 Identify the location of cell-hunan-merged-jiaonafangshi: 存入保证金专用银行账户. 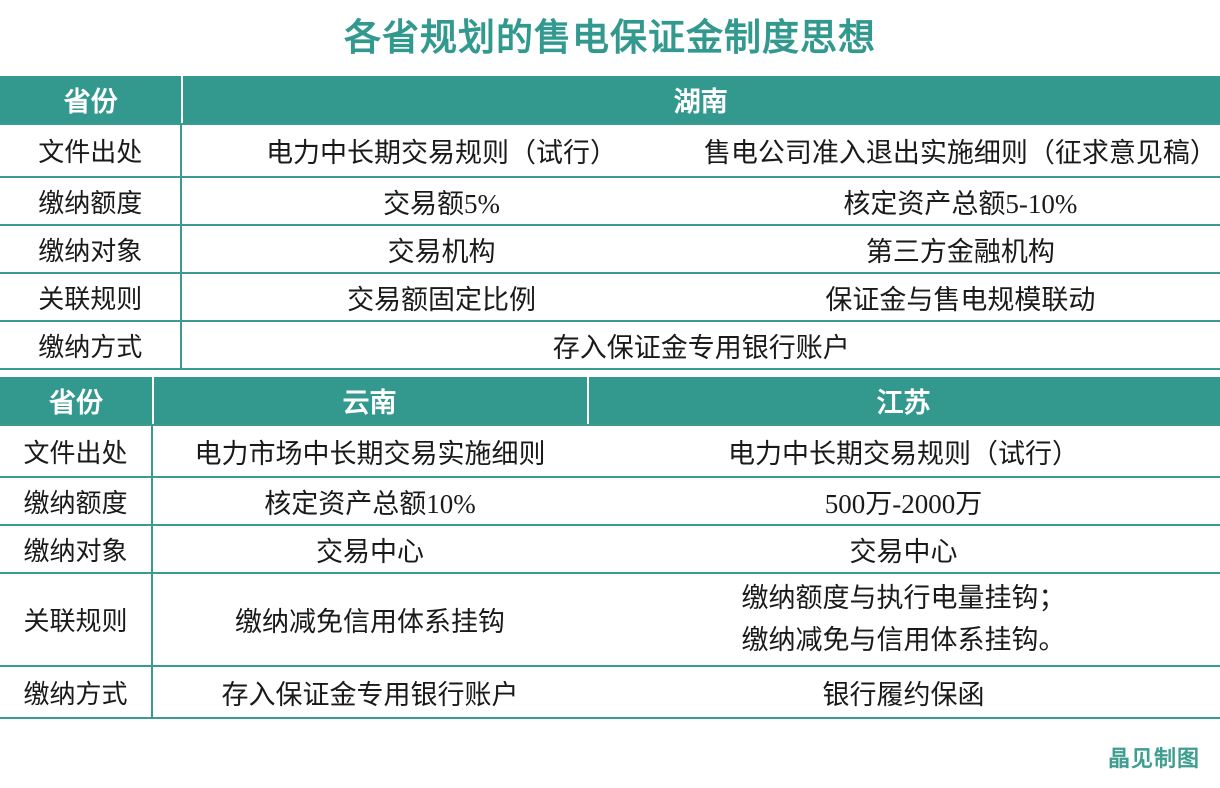
(700, 345).